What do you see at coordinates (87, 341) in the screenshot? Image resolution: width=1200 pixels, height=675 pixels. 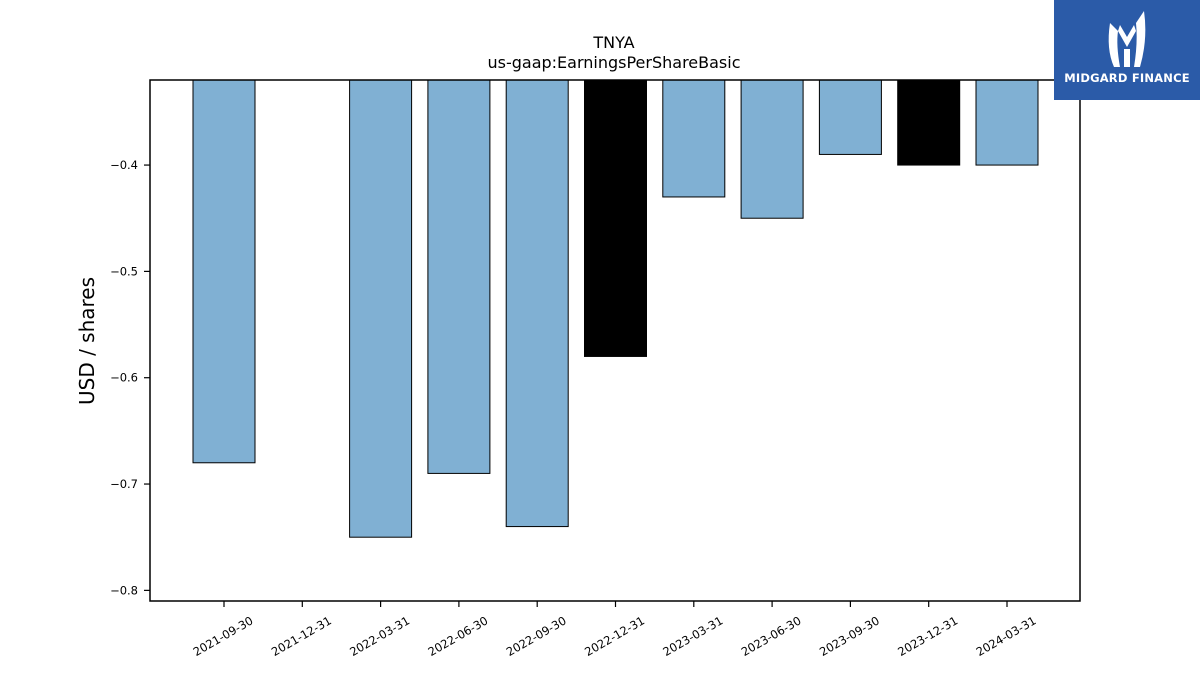 I see `y-axis-label: USD / shares` at bounding box center [87, 341].